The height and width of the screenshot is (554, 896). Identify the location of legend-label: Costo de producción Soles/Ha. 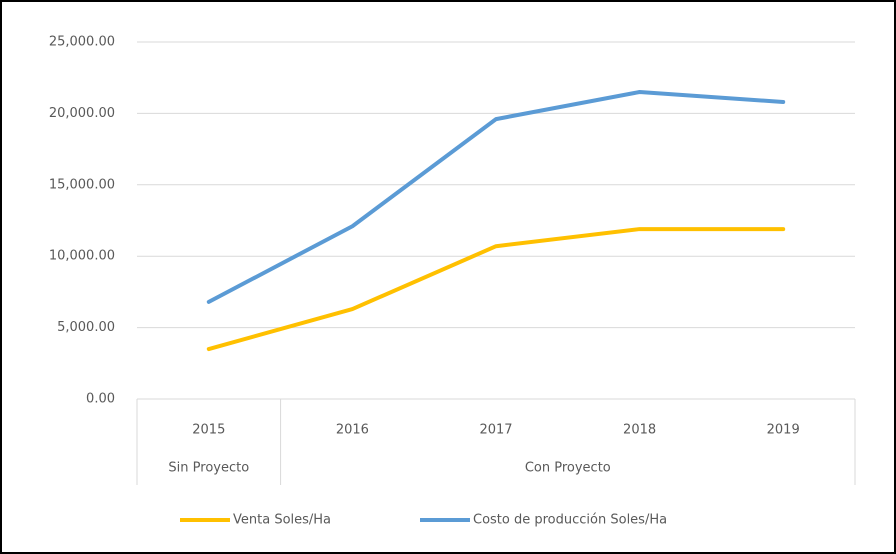
(570, 520).